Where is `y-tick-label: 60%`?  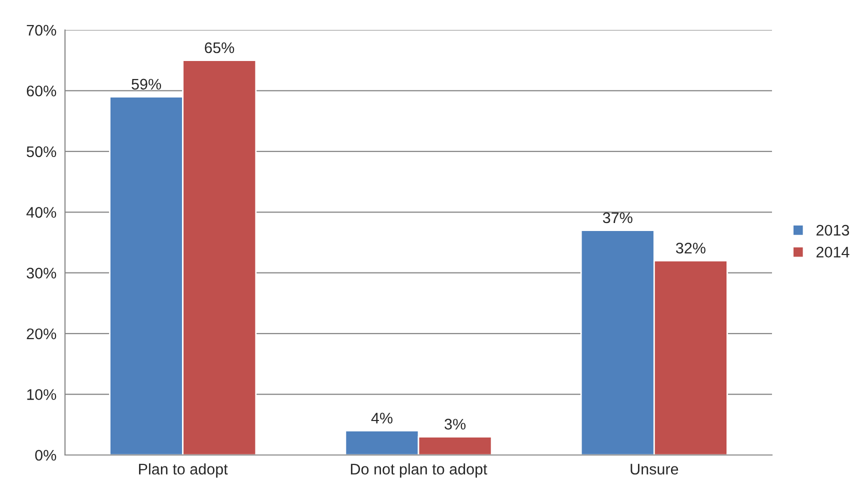
y-tick-label: 60% is located at coordinates (41, 91).